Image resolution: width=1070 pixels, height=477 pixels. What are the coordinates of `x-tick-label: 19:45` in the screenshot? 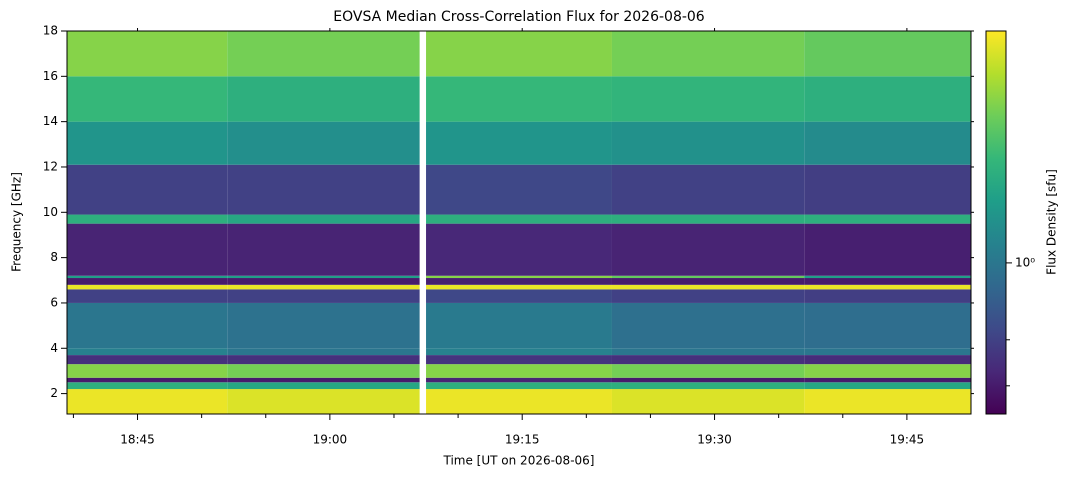 It's located at (907, 440).